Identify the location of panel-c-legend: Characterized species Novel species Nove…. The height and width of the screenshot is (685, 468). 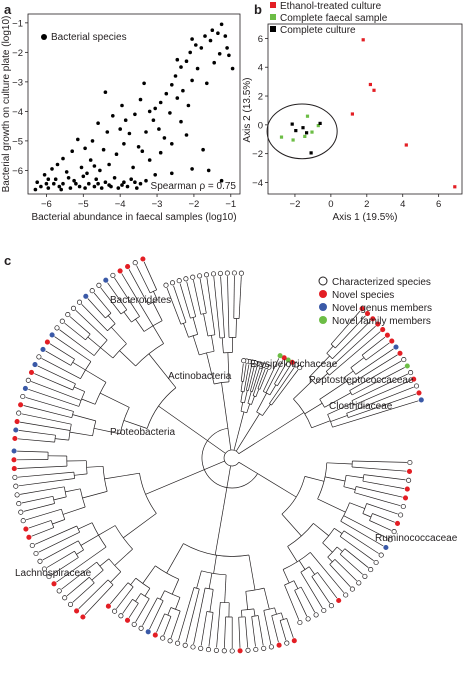
(375, 301).